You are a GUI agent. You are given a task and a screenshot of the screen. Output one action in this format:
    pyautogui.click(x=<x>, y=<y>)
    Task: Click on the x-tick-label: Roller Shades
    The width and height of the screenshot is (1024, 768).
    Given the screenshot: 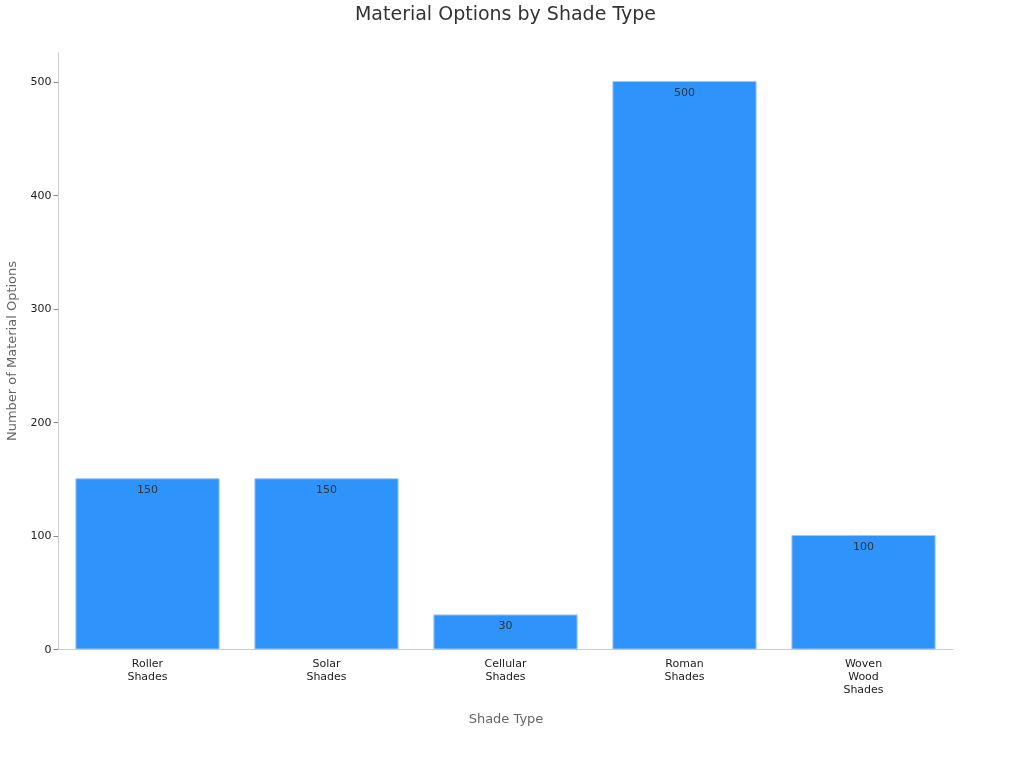 What is the action you would take?
    pyautogui.click(x=147, y=669)
    